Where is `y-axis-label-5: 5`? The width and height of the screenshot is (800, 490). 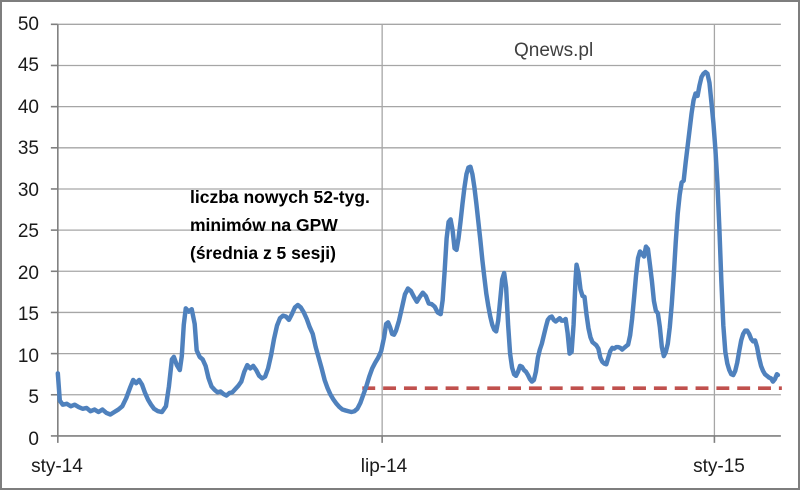 y-axis-label-5: 5 is located at coordinates (33, 397).